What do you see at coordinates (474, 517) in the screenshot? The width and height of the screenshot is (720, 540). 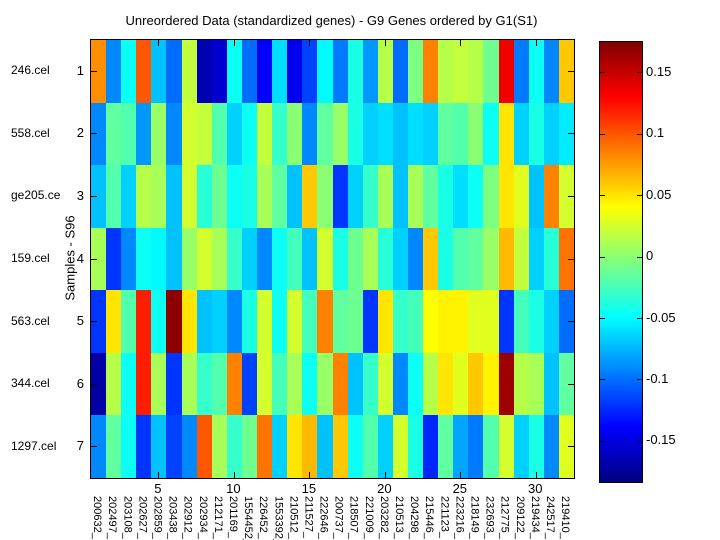 I see `gene-label: 218149_` at bounding box center [474, 517].